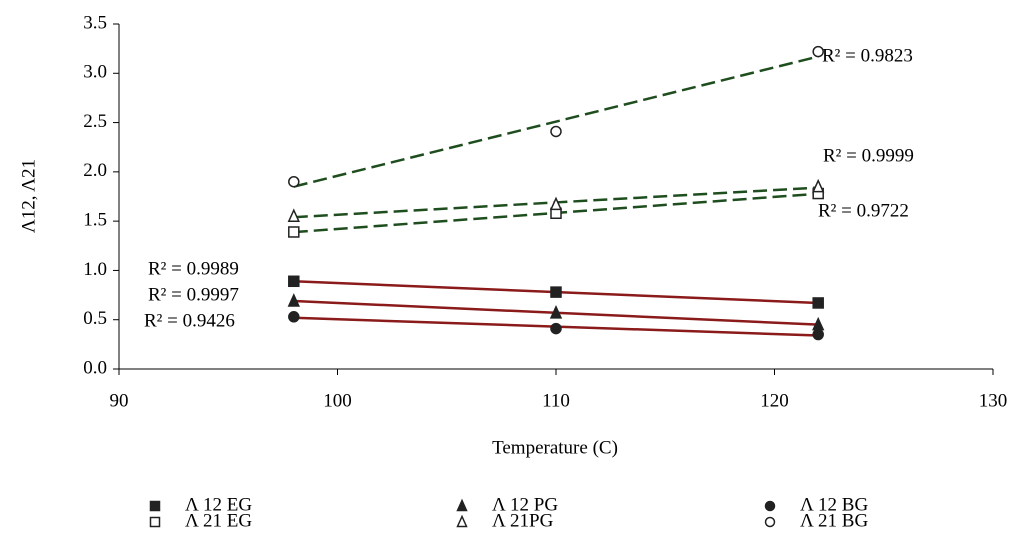 Image resolution: width=1019 pixels, height=544 pixels. Describe the element at coordinates (95, 121) in the screenshot. I see `y-tick-label: 2.5` at that location.